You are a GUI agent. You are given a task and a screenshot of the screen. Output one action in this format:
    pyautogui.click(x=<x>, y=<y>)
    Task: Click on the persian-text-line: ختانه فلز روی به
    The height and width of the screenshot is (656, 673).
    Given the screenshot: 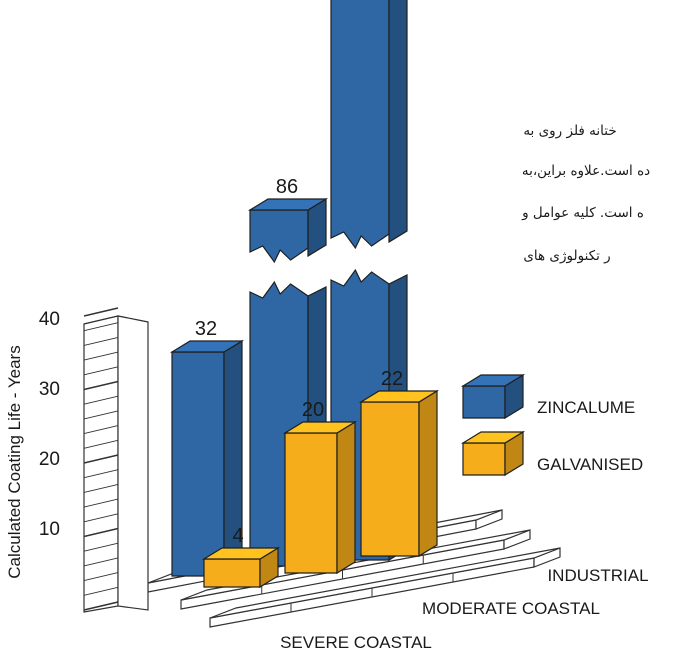 What is the action you would take?
    pyautogui.click(x=569, y=131)
    